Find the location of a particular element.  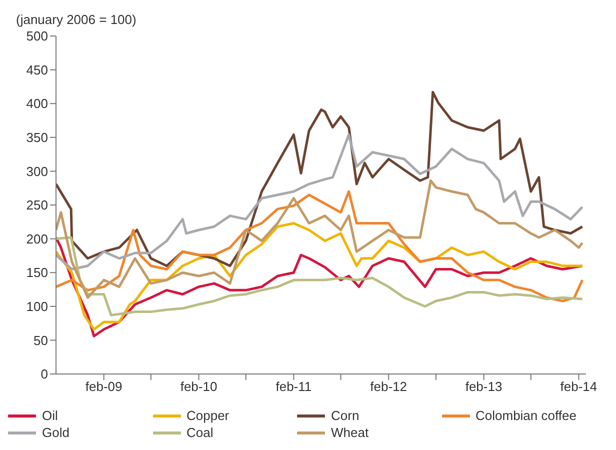

legend-label: Coal is located at coordinates (200, 432).